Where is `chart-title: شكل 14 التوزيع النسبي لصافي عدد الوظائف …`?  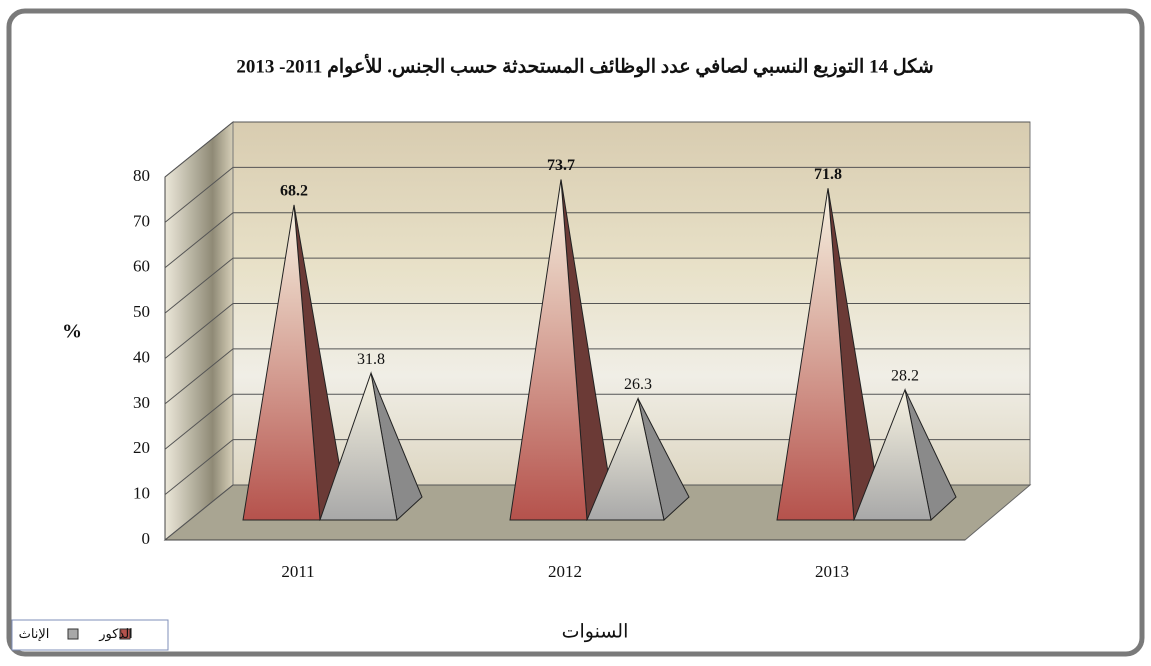 chart-title: شكل 14 التوزيع النسبي لصافي عدد الوظائف … is located at coordinates (584, 65).